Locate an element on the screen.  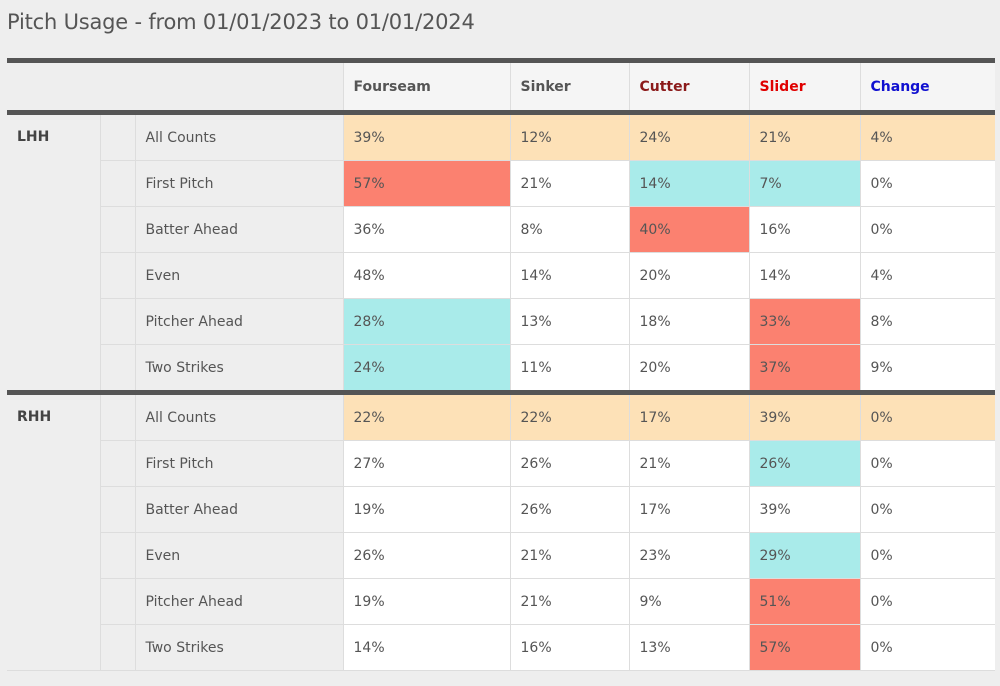
usage-cell-cutter: 14% is located at coordinates (688, 183).